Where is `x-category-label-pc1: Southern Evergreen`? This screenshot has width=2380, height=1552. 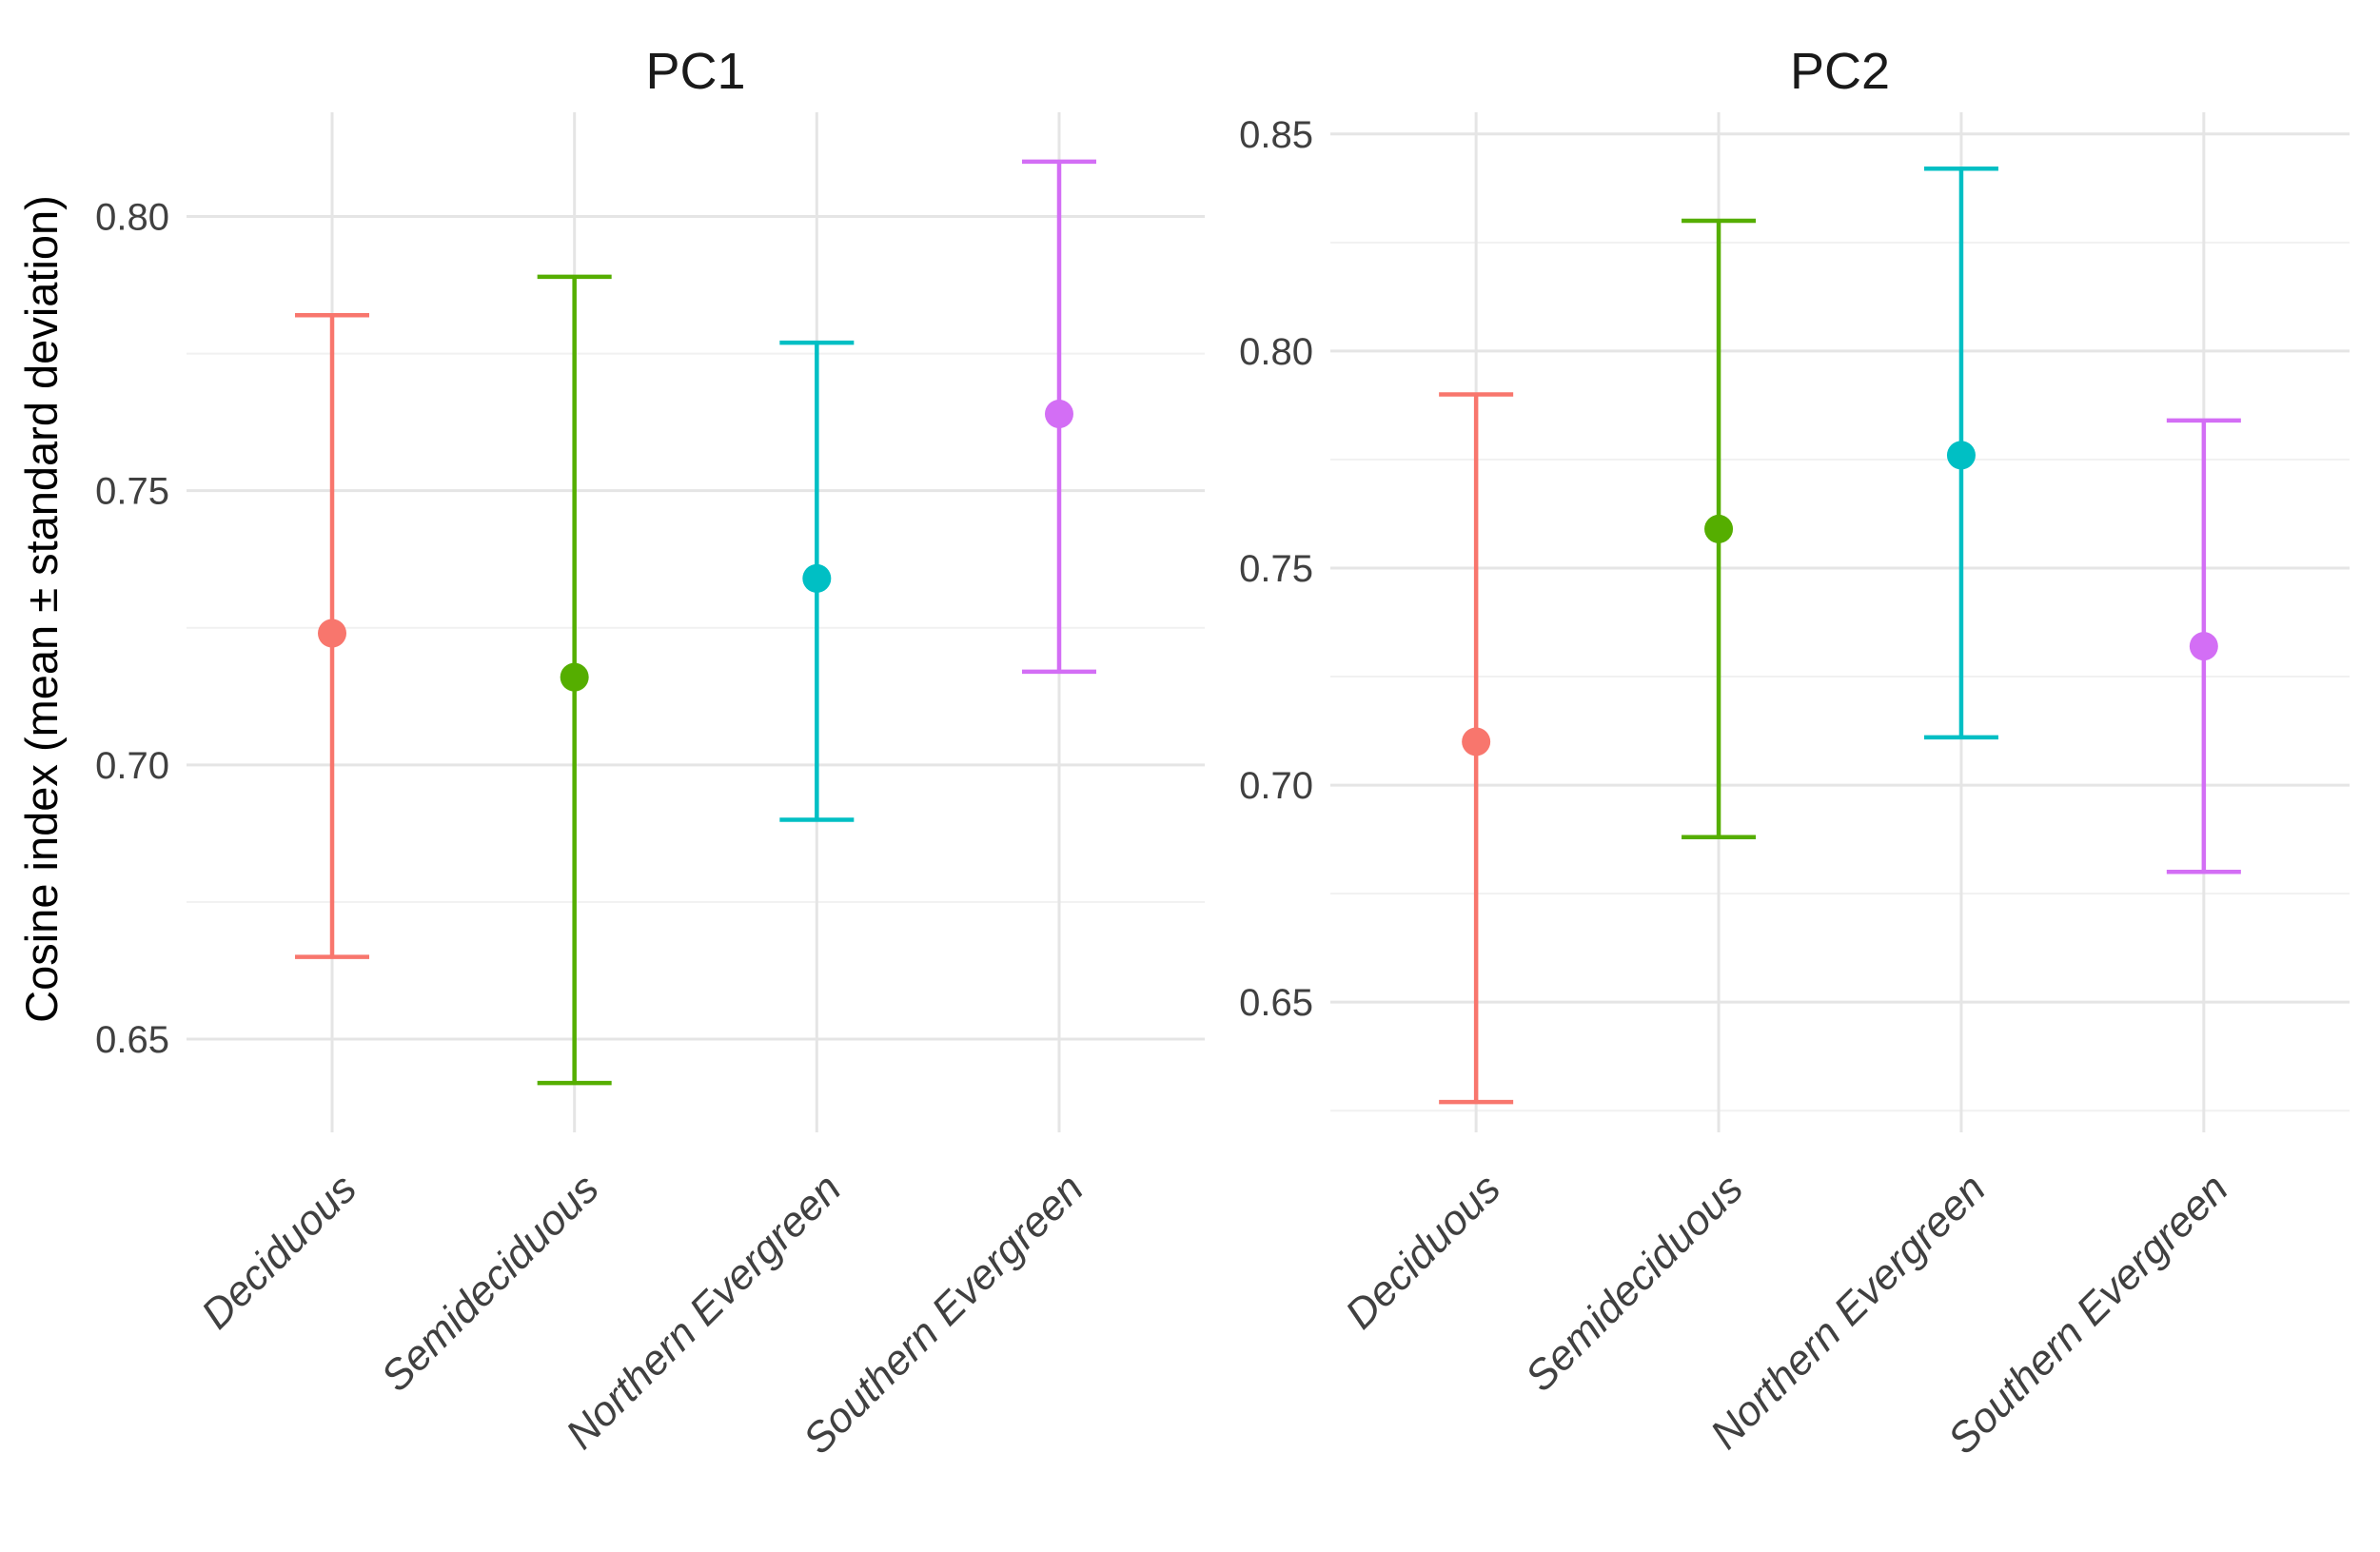
x-category-label-pc1: Southern Evergreen is located at coordinates (943, 1314).